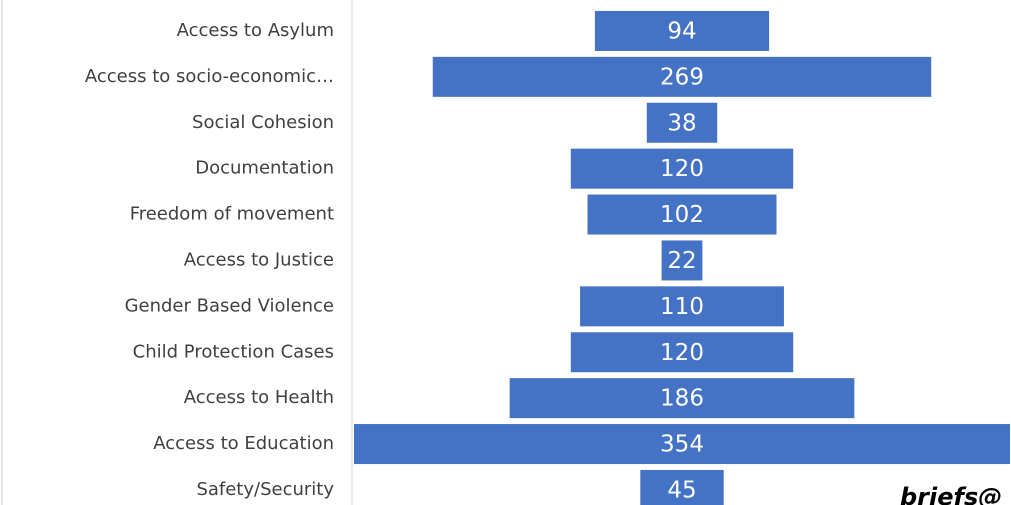 The width and height of the screenshot is (1011, 505). Describe the element at coordinates (259, 259) in the screenshot. I see `category-label: Access to Justice` at that location.